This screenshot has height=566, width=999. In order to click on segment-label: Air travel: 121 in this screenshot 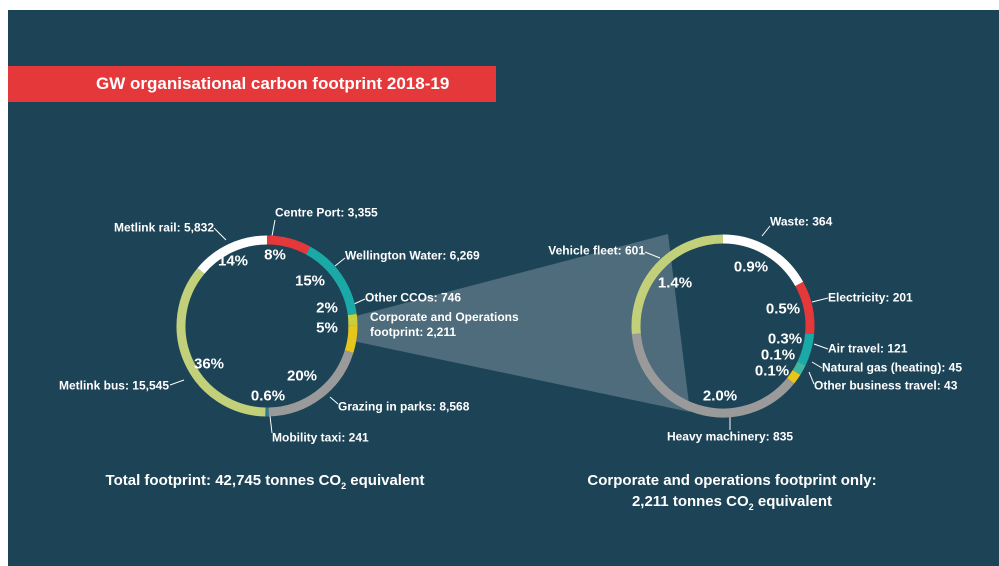, I will do `click(868, 348)`.